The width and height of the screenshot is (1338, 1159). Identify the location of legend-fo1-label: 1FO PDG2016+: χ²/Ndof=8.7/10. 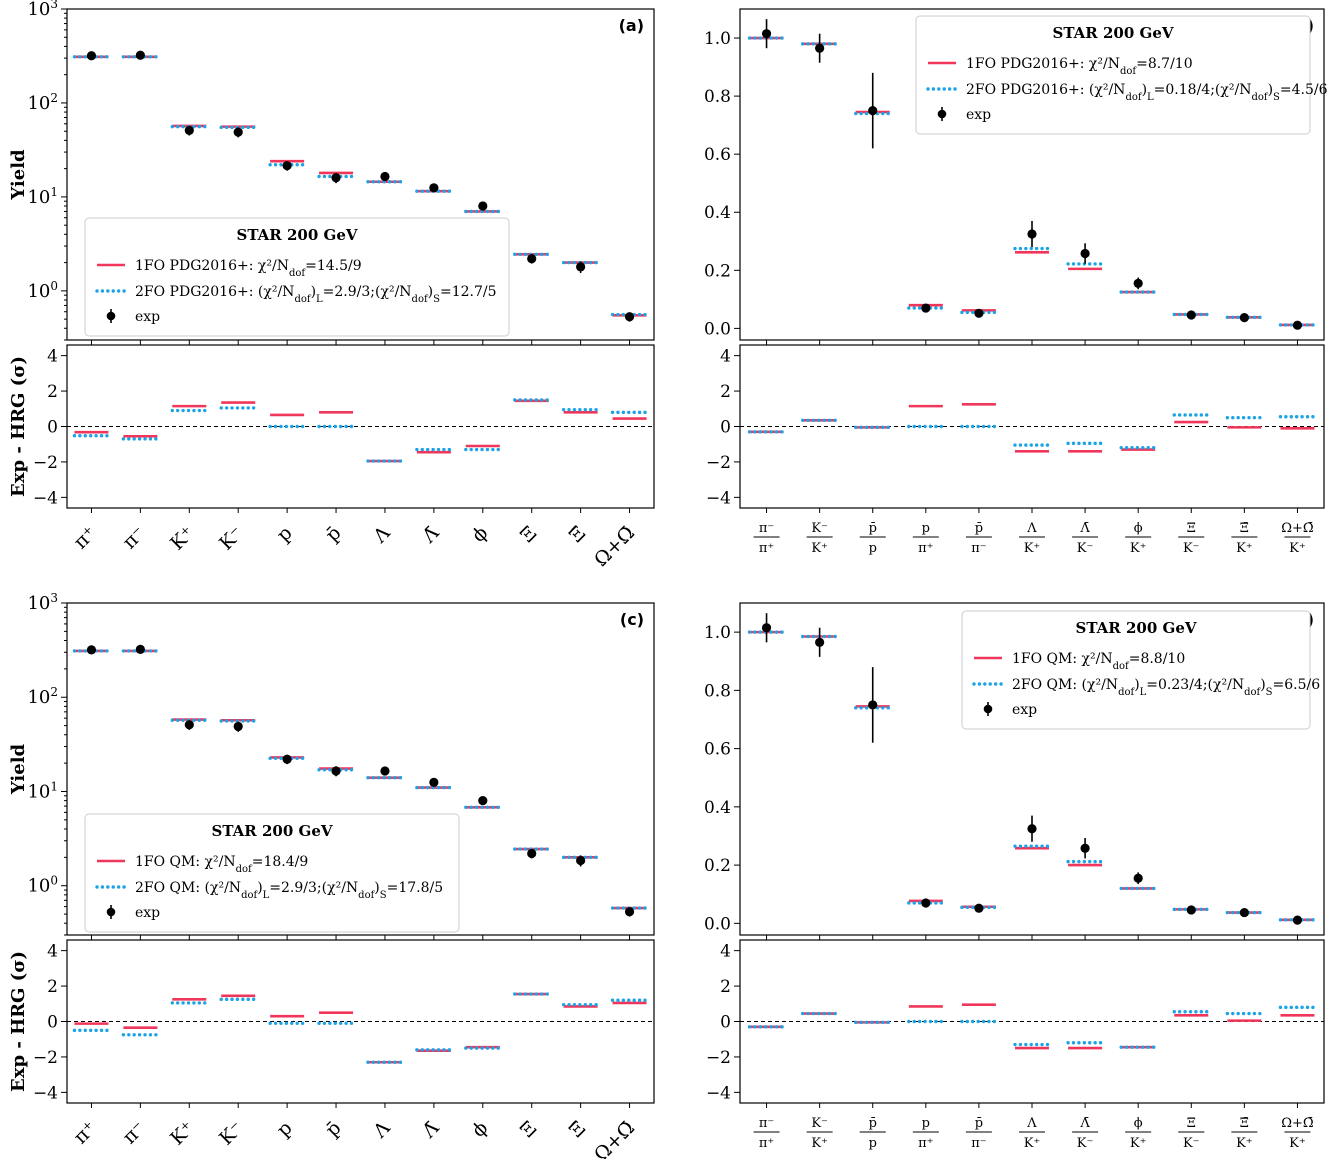
(1079, 66).